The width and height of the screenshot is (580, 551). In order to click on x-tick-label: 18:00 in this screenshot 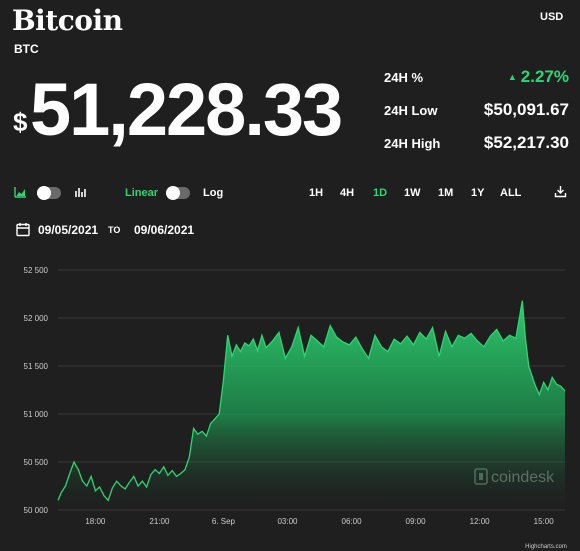, I will do `click(95, 521)`.